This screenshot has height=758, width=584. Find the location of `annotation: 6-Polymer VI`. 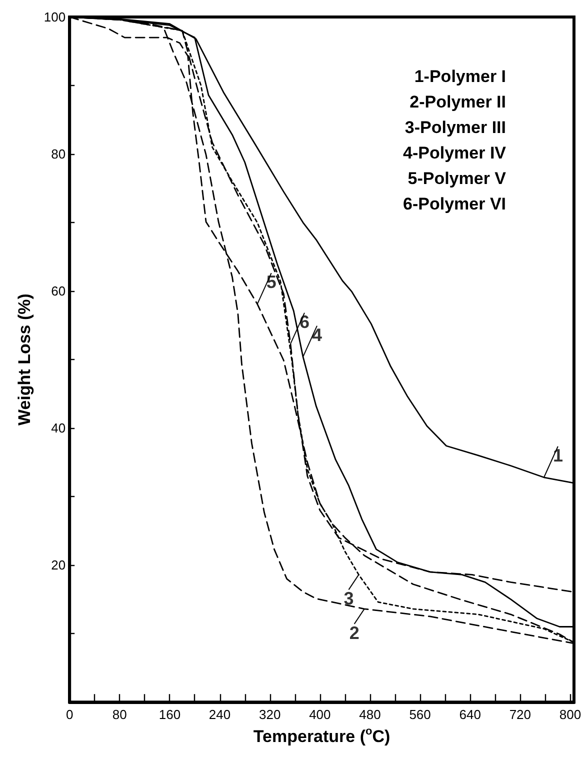

annotation: 6-Polymer VI is located at coordinates (454, 204).